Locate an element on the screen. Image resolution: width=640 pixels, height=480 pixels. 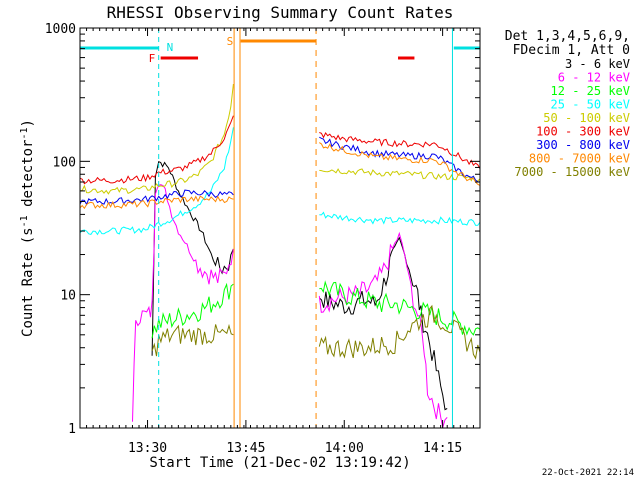
night-flag-label: N is located at coordinates (170, 47).